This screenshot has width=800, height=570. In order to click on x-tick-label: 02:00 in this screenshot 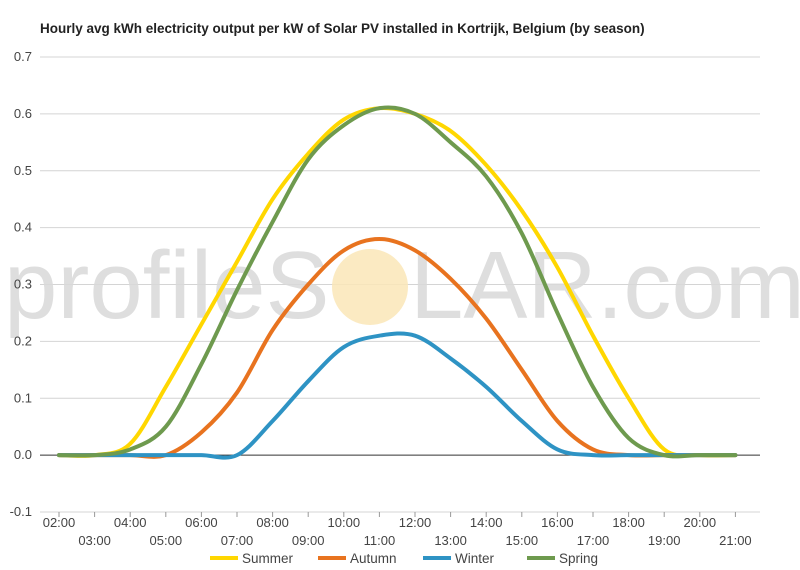, I will do `click(59, 522)`.